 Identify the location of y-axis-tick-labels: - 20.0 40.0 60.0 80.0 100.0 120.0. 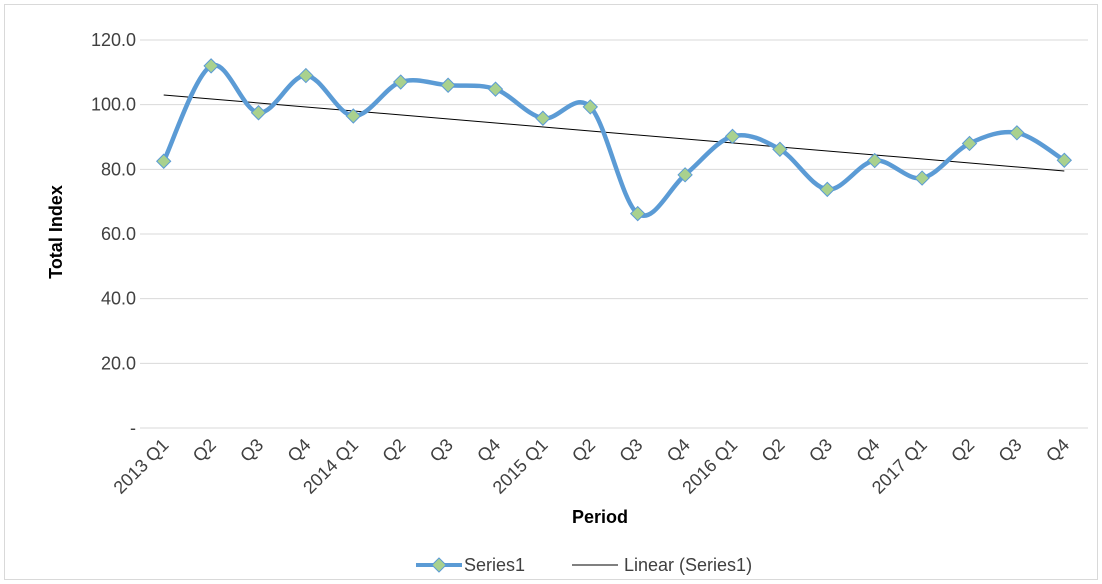
(113, 234).